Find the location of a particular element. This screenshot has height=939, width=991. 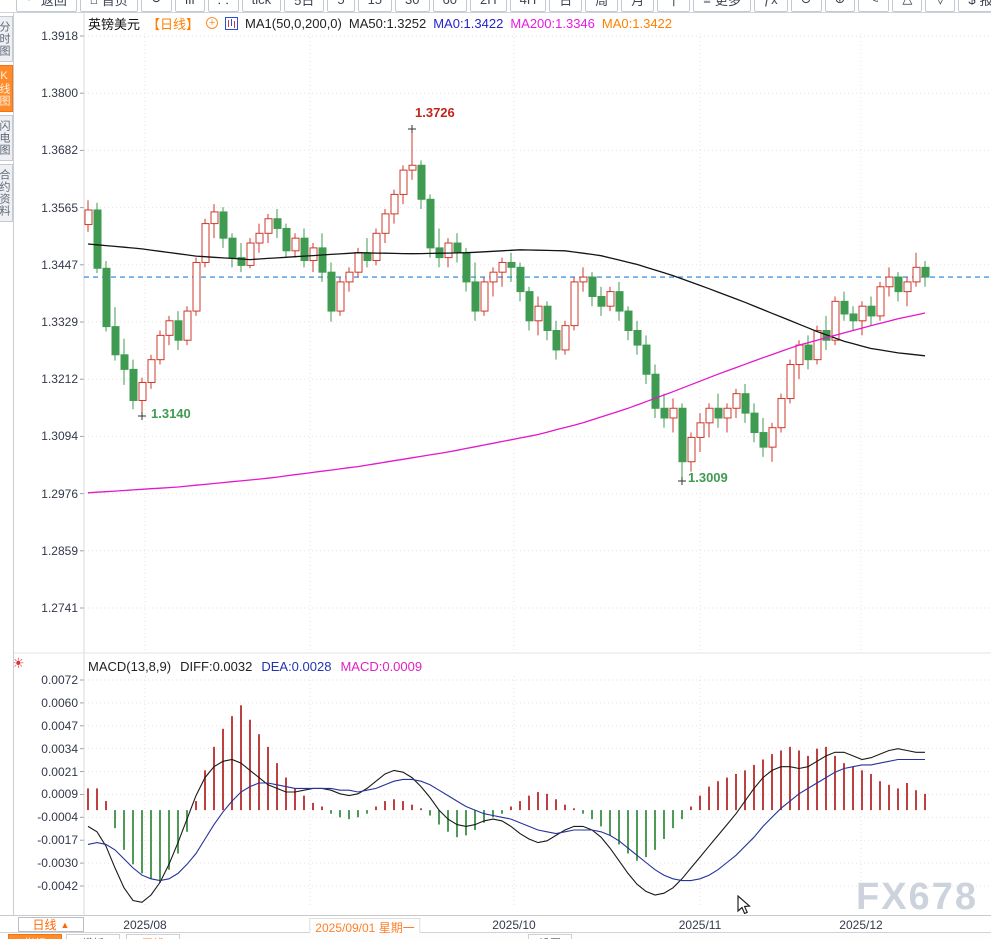

price-axis-label: 1.3565 is located at coordinates (59, 207).